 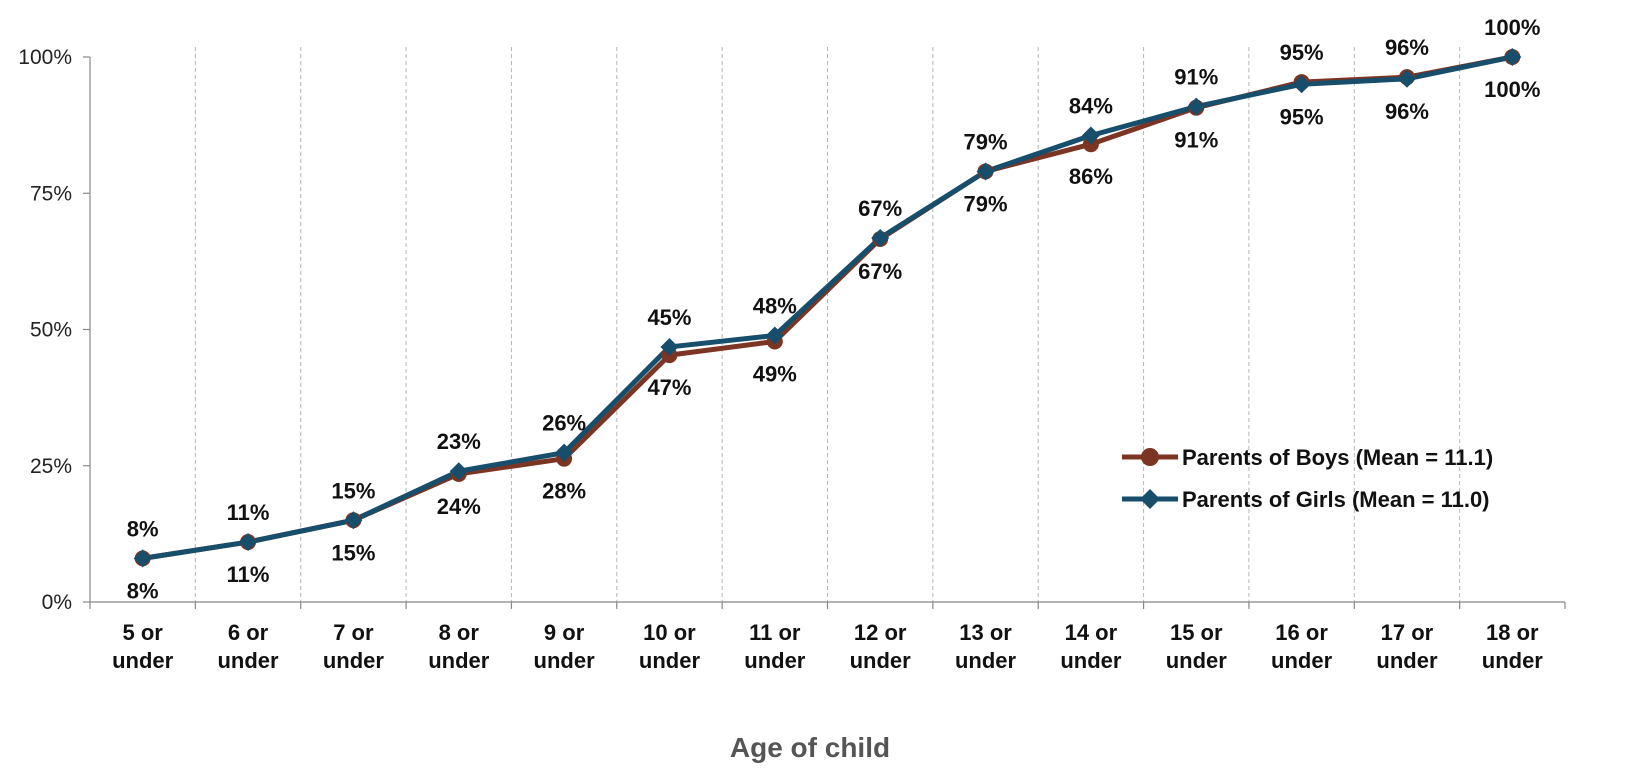 I want to click on data-label: 45%, so click(x=669, y=317).